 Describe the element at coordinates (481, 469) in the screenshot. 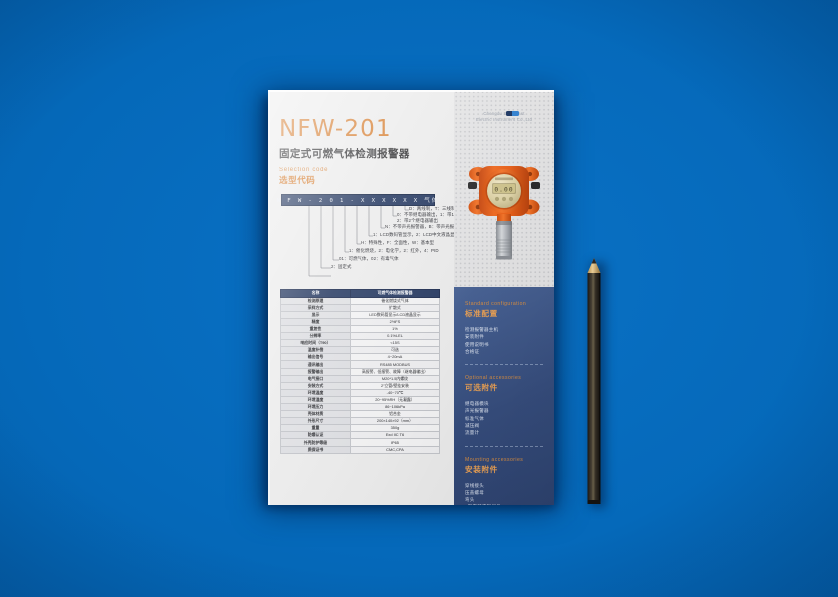

I see `sidebar-section-title-cn: 安装附件` at that location.